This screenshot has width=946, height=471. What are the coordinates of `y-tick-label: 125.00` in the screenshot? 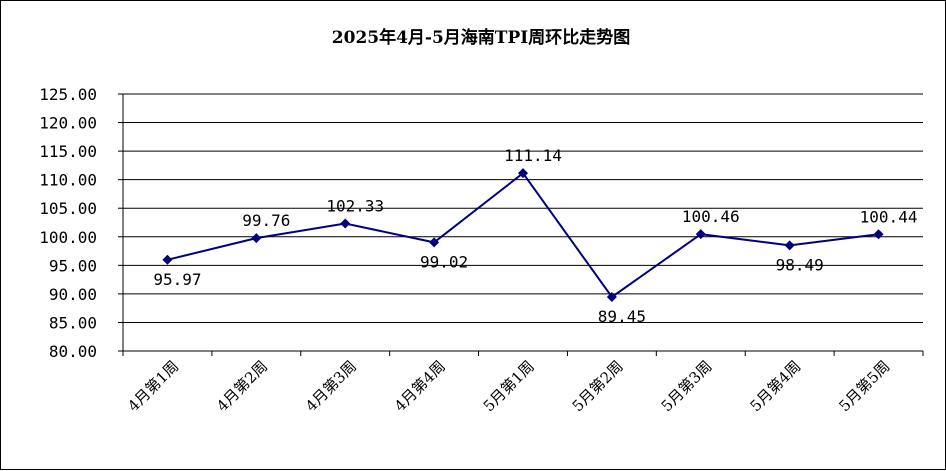 It's located at (68, 94).